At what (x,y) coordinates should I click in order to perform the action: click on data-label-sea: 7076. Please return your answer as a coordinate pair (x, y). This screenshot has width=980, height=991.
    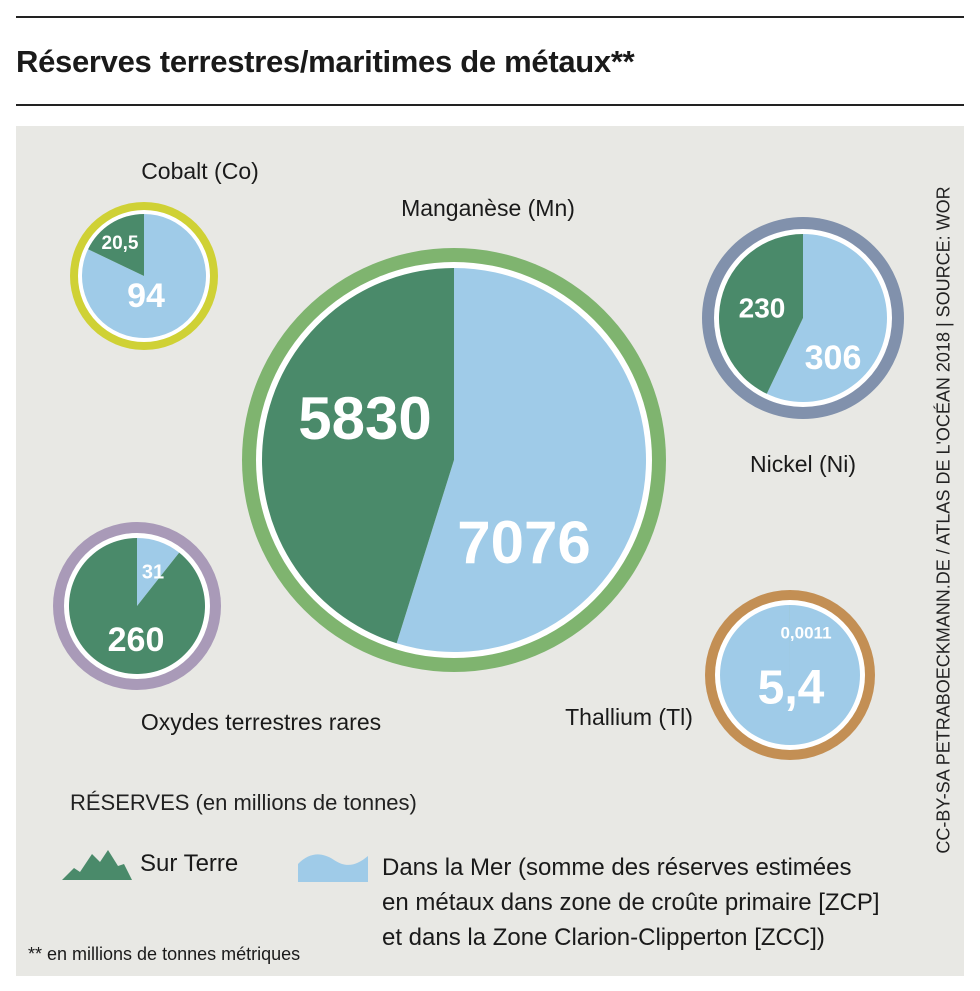
    Looking at the image, I should click on (523, 542).